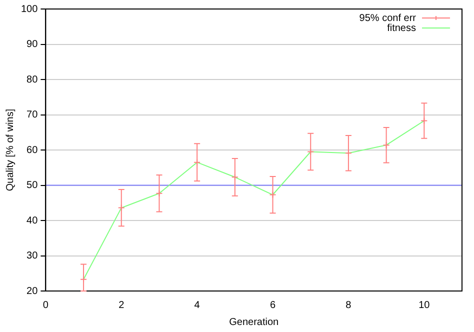  What do you see at coordinates (45, 305) in the screenshot?
I see `x-tick-label: 0` at bounding box center [45, 305].